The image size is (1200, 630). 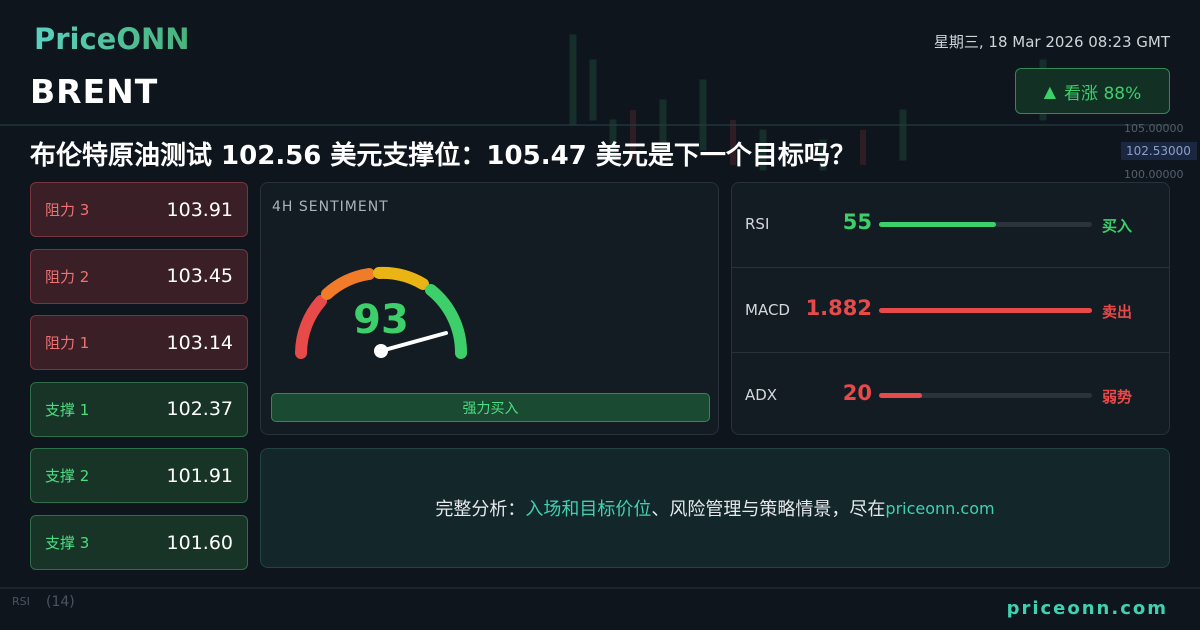 I want to click on level-label: 支撑 2, so click(x=67, y=476).